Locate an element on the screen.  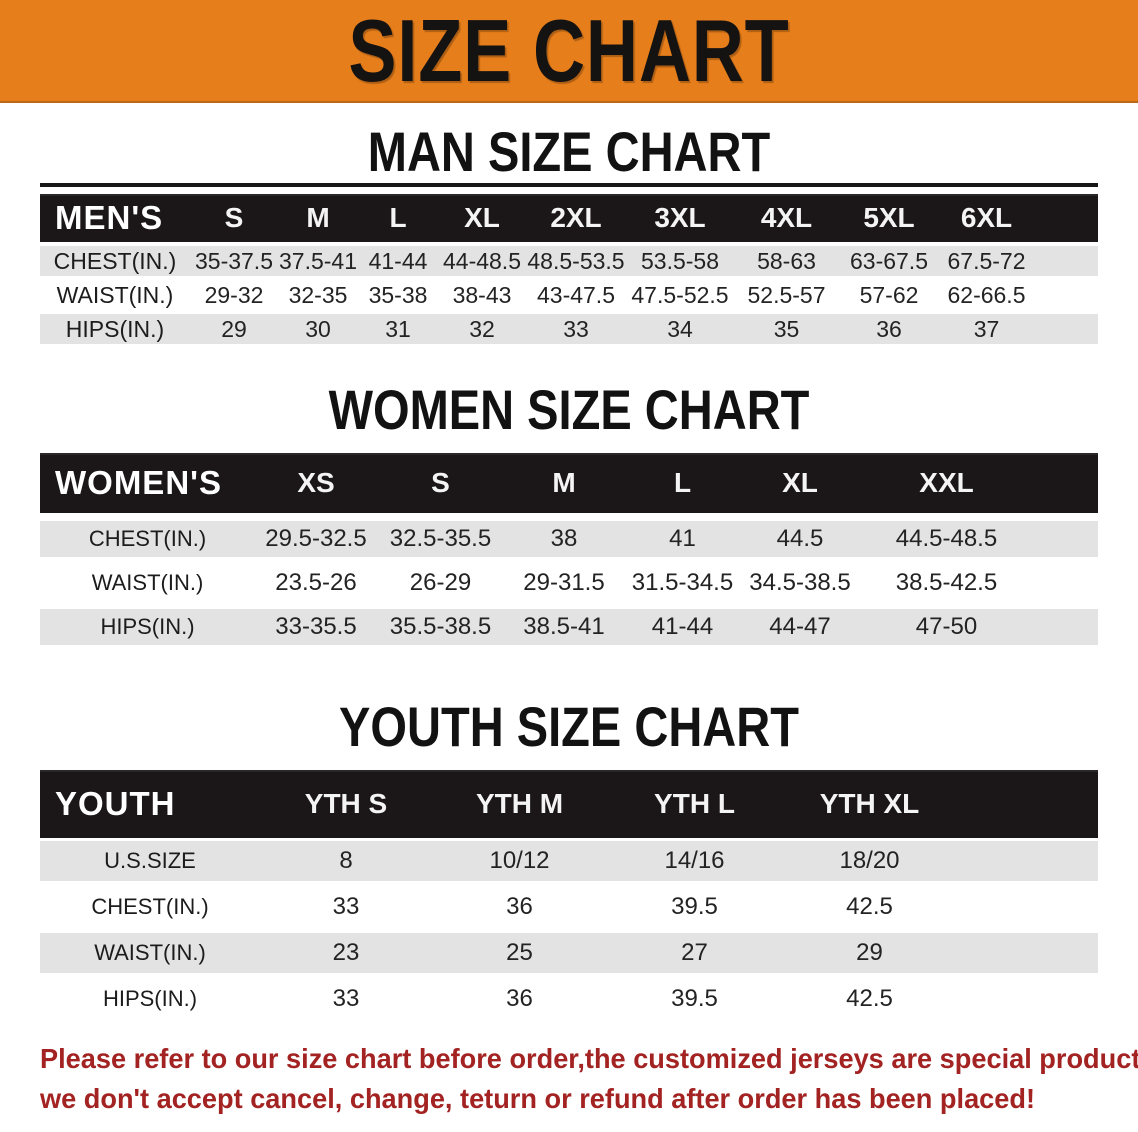
value-cell: 29.5-32.5 is located at coordinates (316, 538).